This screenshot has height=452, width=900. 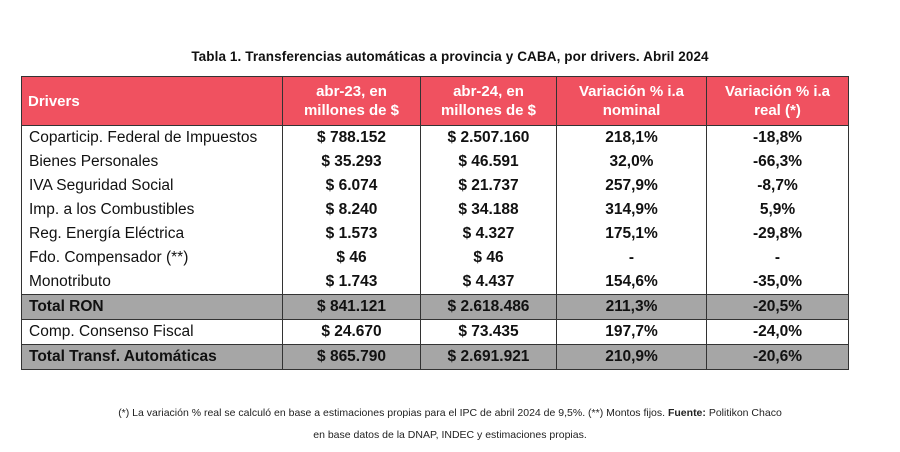 What do you see at coordinates (152, 258) in the screenshot?
I see `driver-cell: Fdo. Compensador (**)` at bounding box center [152, 258].